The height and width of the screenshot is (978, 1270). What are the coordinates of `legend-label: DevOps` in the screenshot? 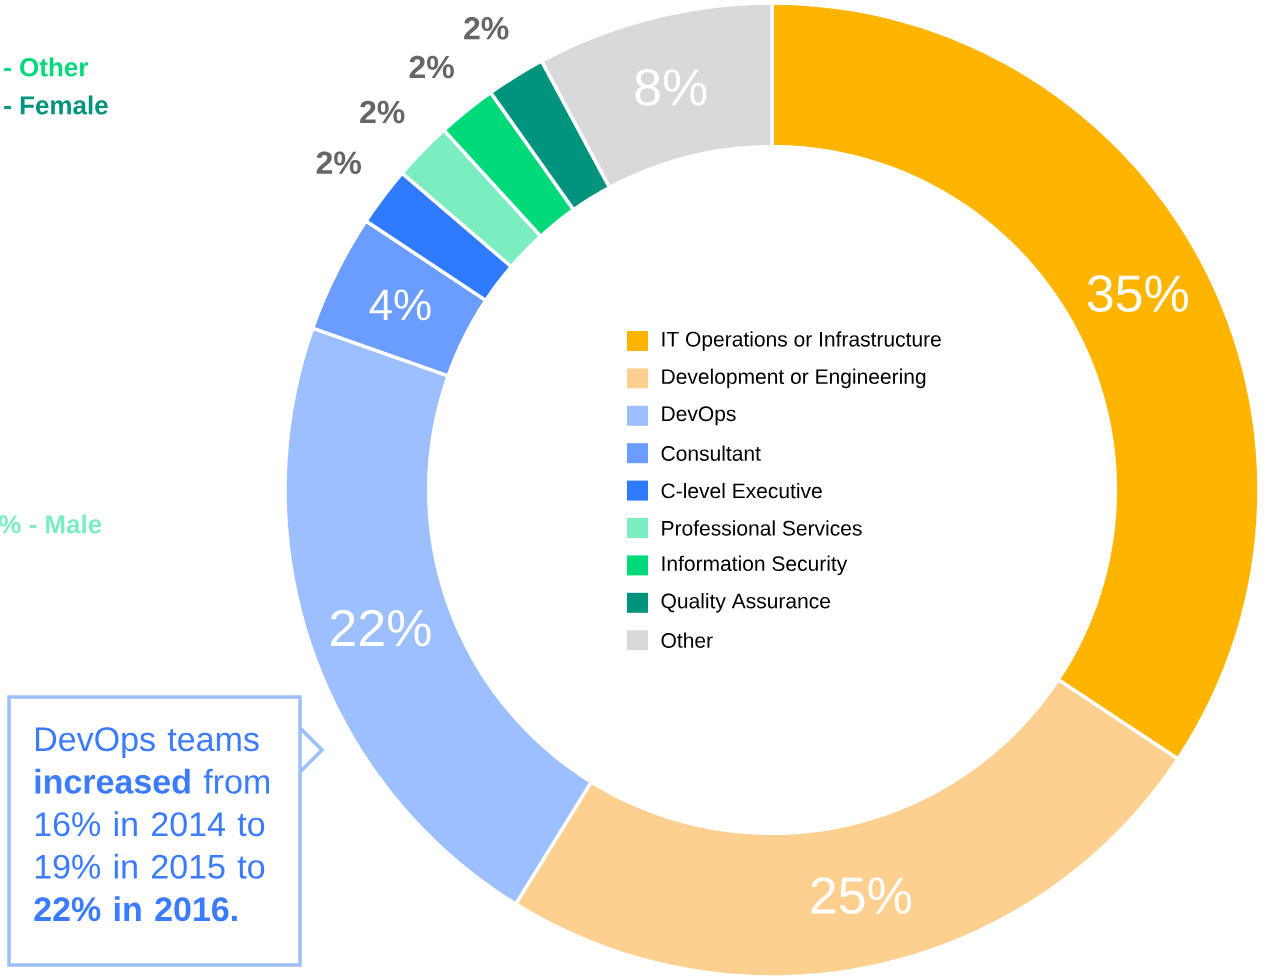 It's located at (699, 416).